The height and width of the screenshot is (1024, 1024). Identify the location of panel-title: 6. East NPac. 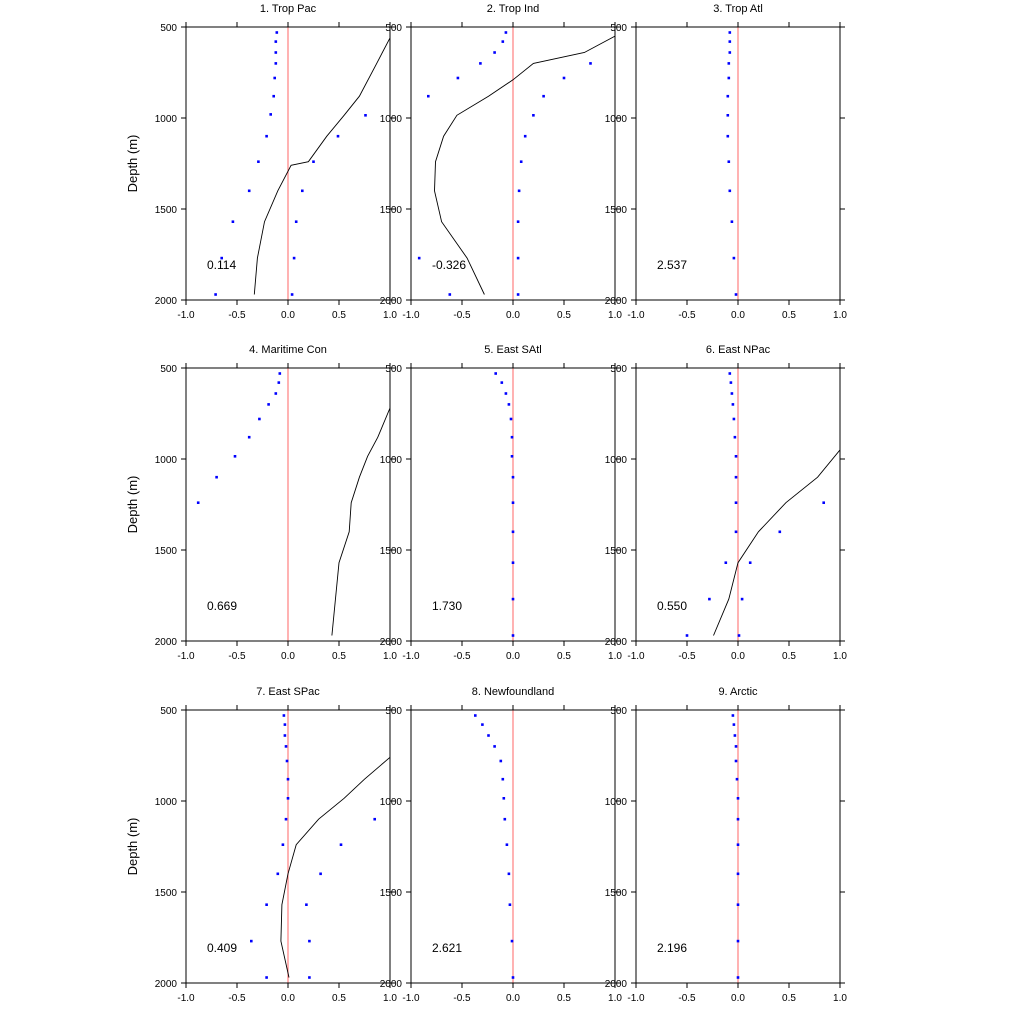
(738, 350).